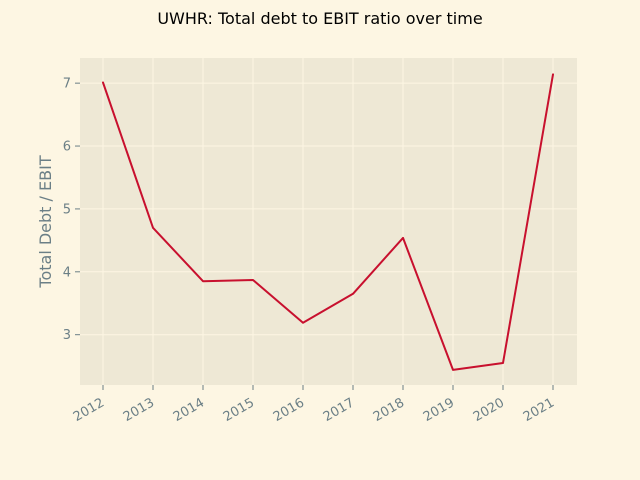 The height and width of the screenshot is (480, 640). Describe the element at coordinates (189, 410) in the screenshot. I see `x-tick-label: 2014` at that location.